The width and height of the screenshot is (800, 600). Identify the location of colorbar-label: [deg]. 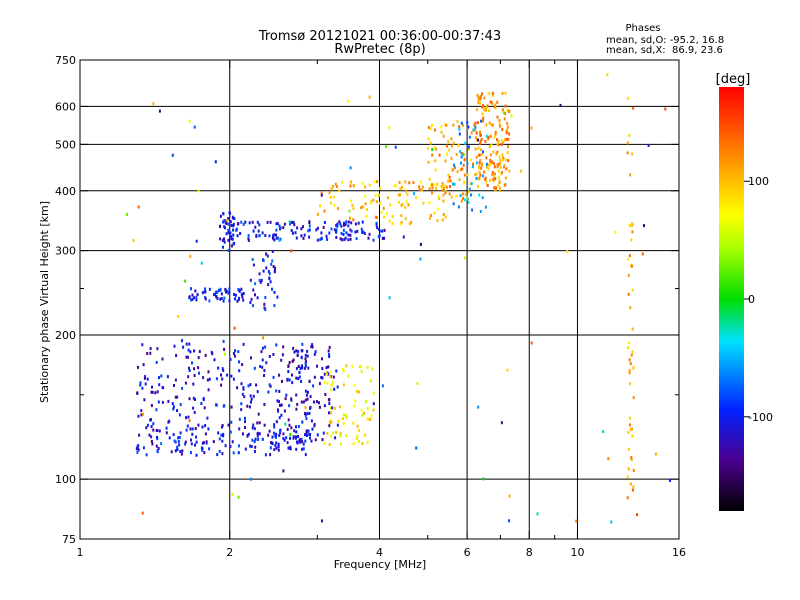
(733, 79).